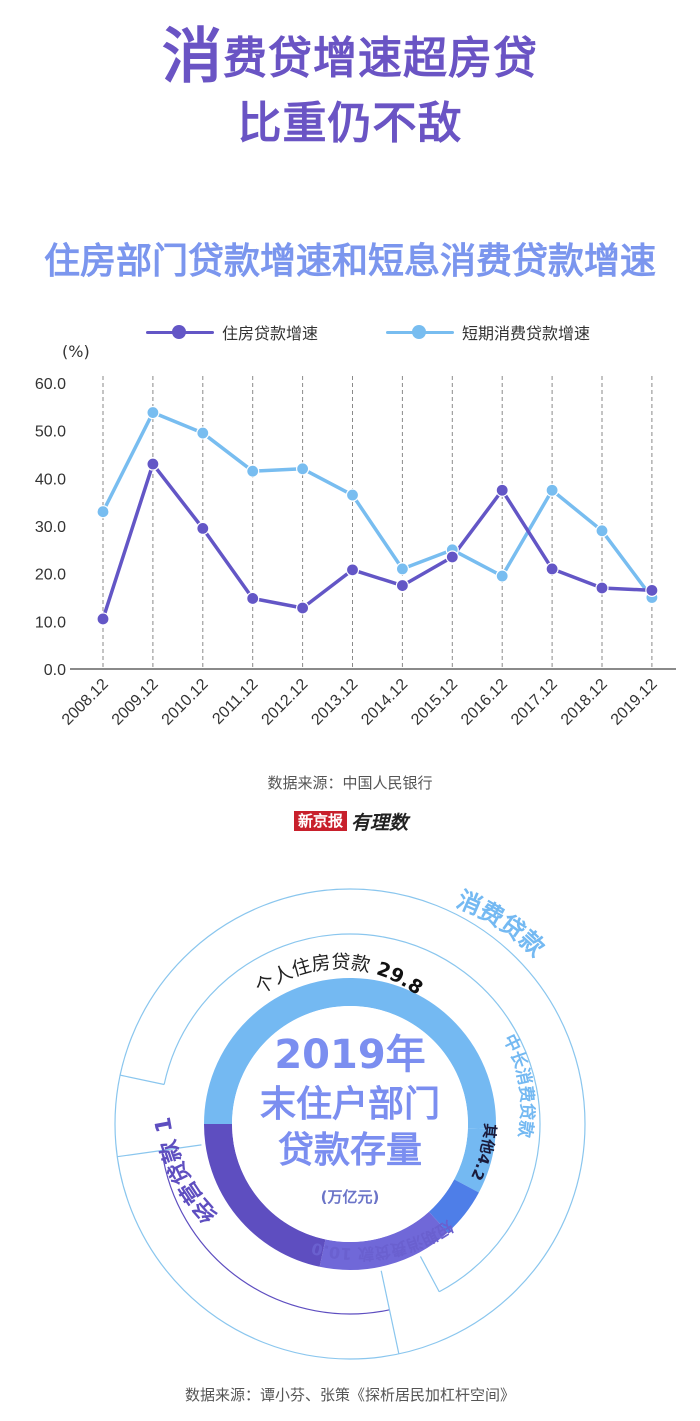 The image size is (700, 1421). Describe the element at coordinates (55, 670) in the screenshot. I see `y-tick-label: 0.0` at that location.